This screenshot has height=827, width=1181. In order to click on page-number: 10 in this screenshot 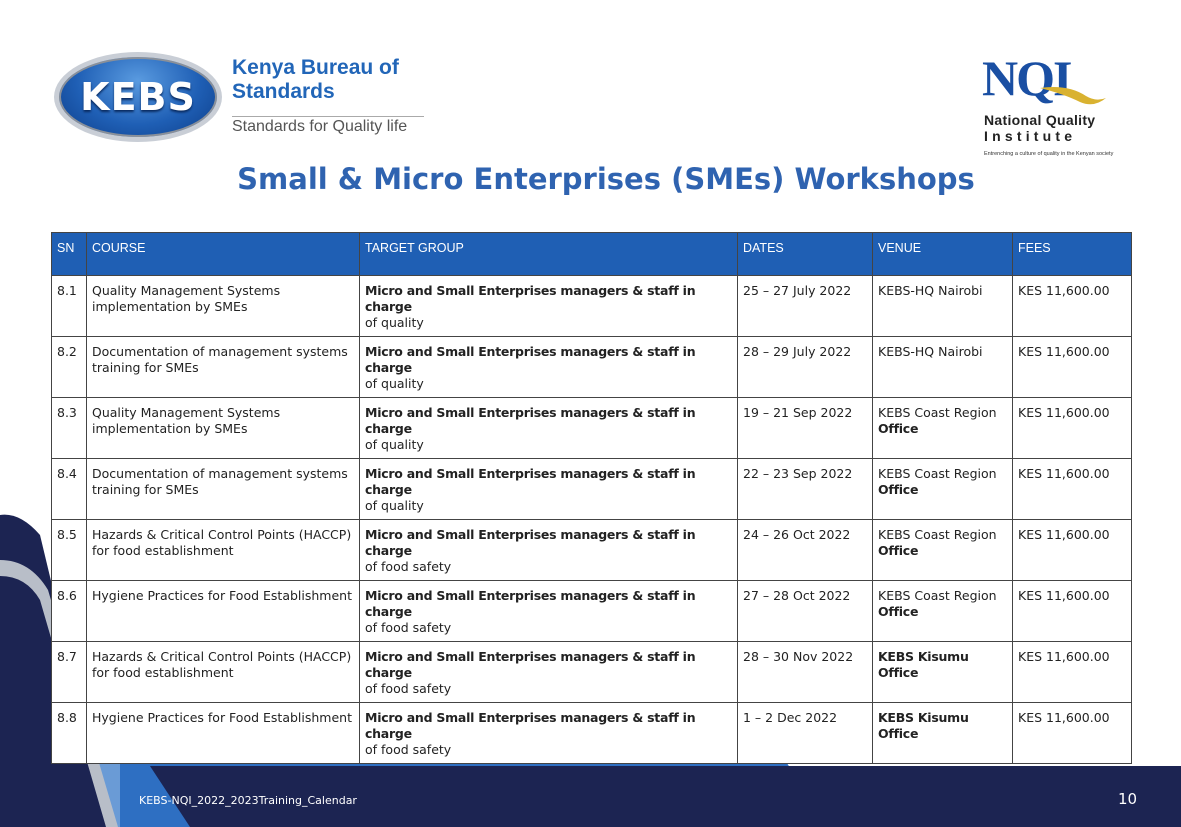, I will do `click(1128, 799)`.